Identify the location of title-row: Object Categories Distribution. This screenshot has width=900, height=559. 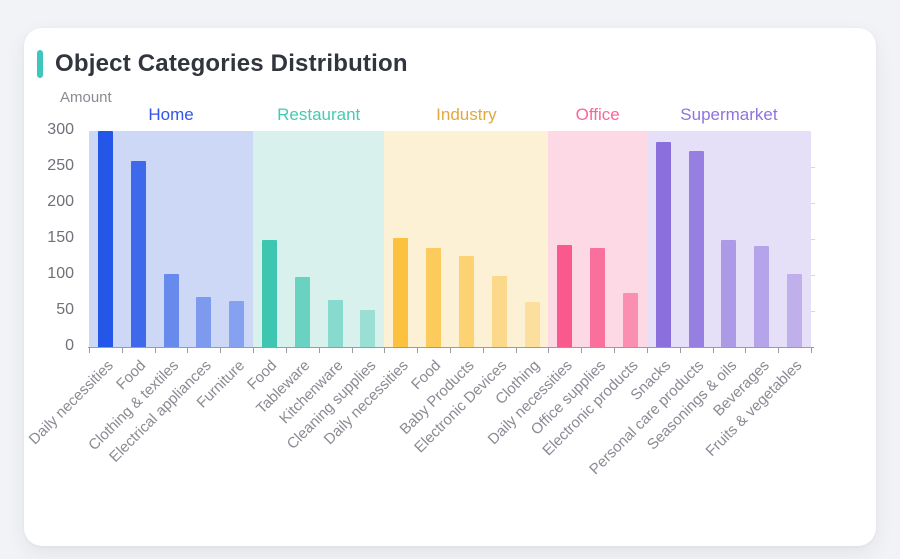
(222, 64).